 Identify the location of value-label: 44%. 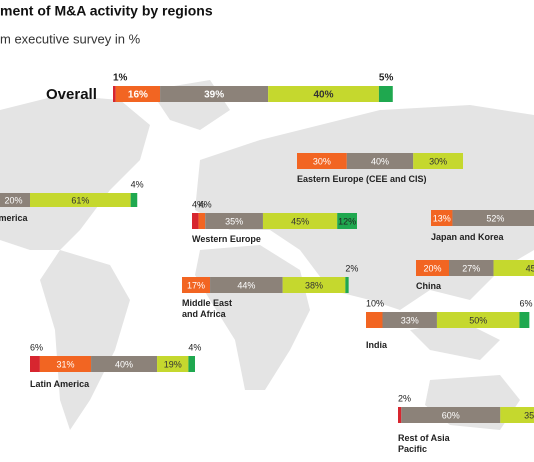
(246, 285).